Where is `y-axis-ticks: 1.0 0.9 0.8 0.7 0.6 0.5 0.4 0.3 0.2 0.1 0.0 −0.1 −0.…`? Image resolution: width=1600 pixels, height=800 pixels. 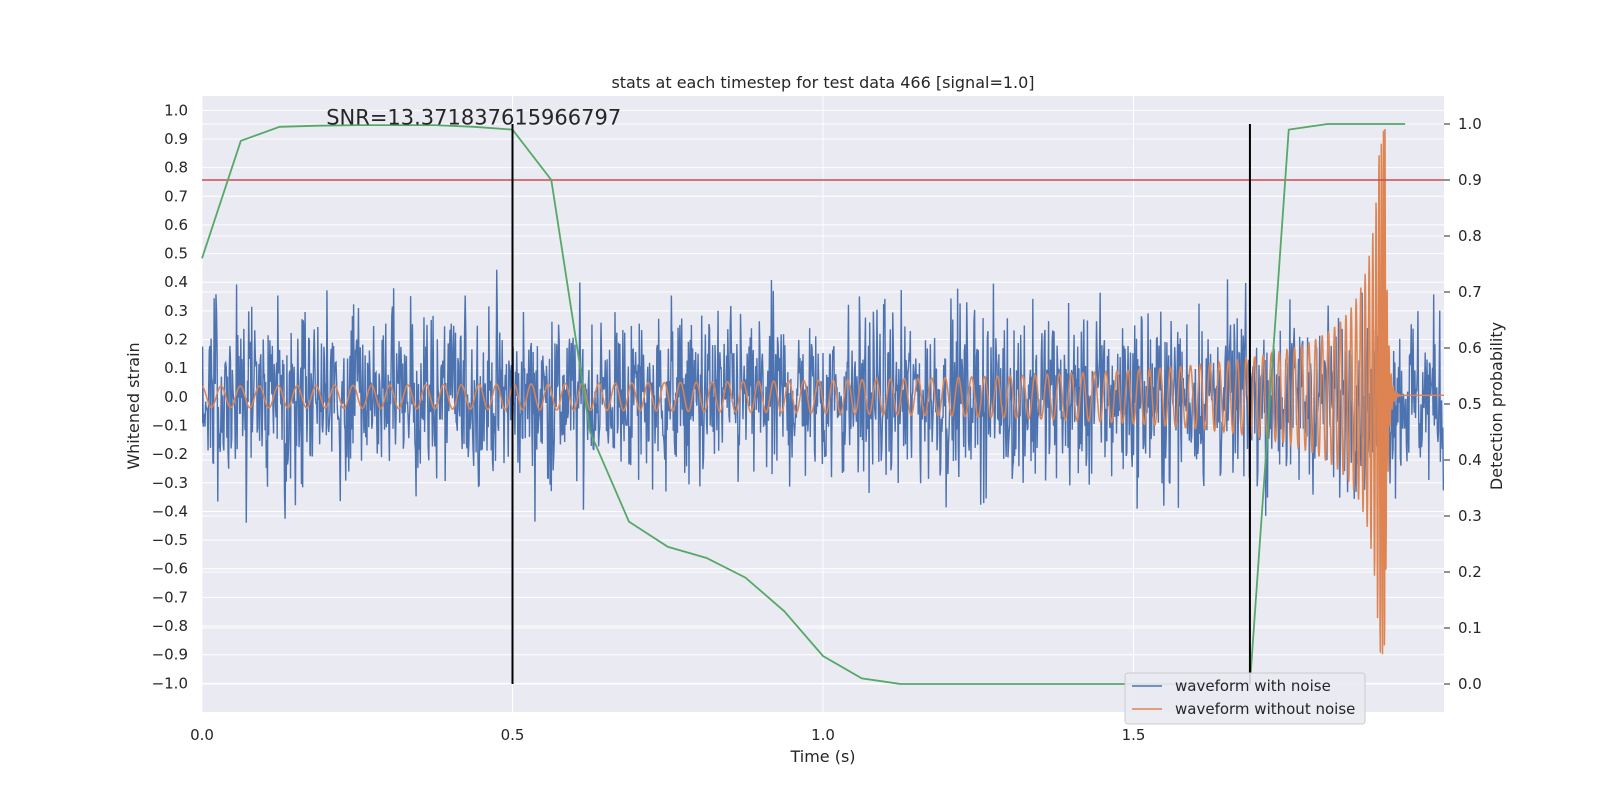 y-axis-ticks: 1.0 0.9 0.8 0.7 0.6 0.5 0.4 0.3 0.2 0.1 0.0 −0.1 −0.… is located at coordinates (170, 396).